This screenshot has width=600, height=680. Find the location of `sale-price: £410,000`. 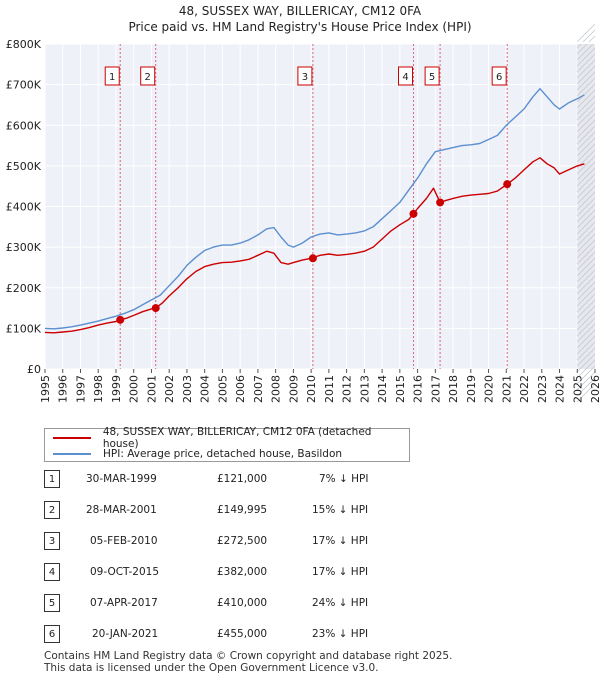

sale-price: £410,000 is located at coordinates (242, 603).